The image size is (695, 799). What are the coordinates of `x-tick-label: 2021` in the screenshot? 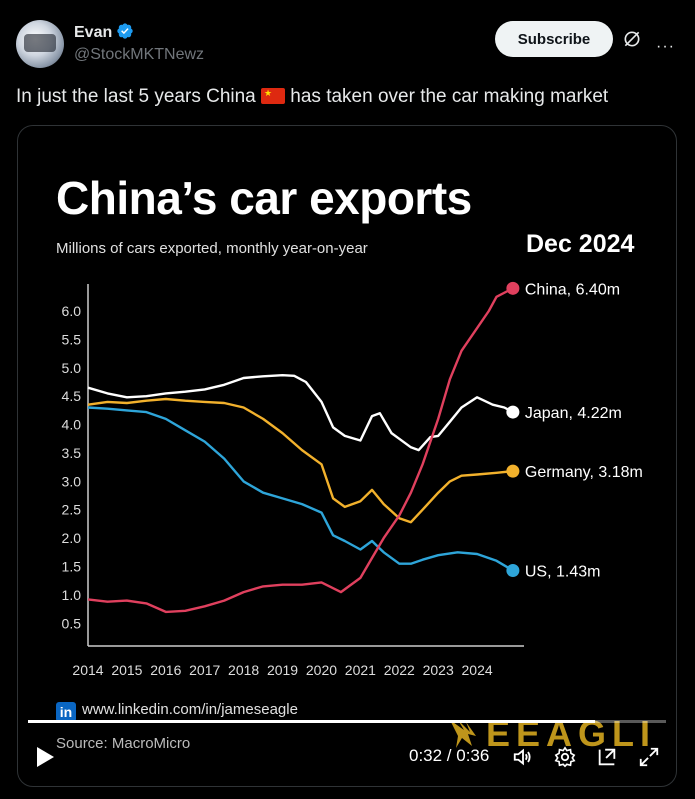 It's located at (360, 670).